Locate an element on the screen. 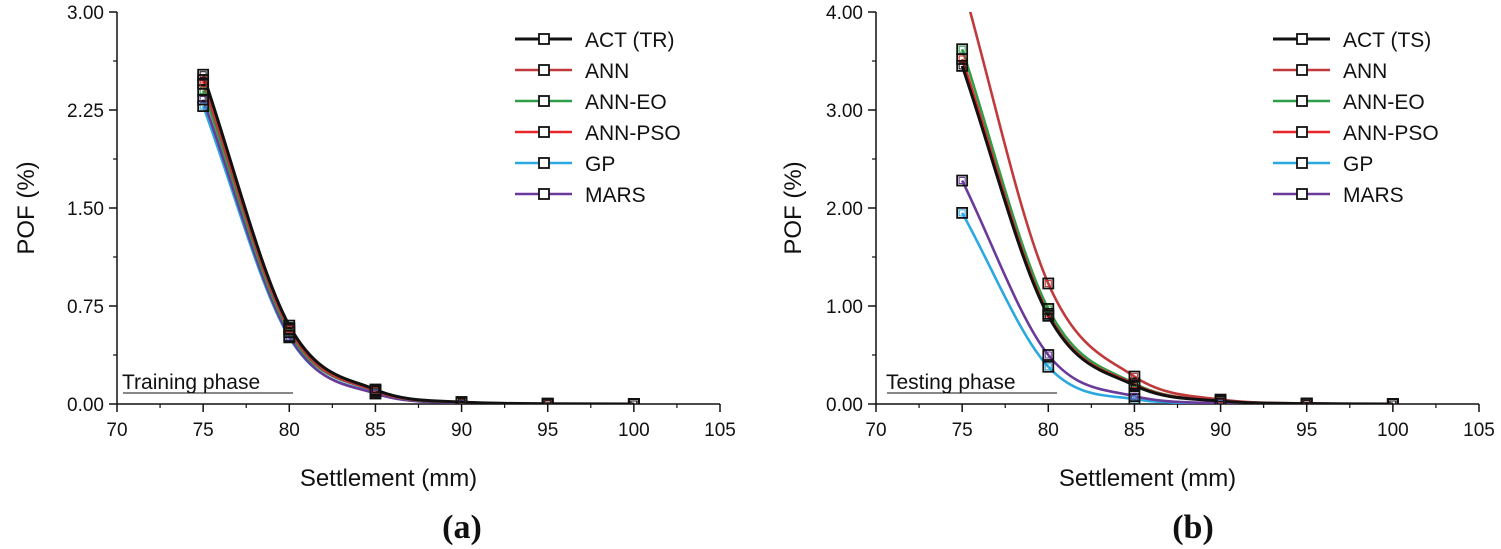 The height and width of the screenshot is (549, 1501). phase-annotation: Testing phase is located at coordinates (951, 382).